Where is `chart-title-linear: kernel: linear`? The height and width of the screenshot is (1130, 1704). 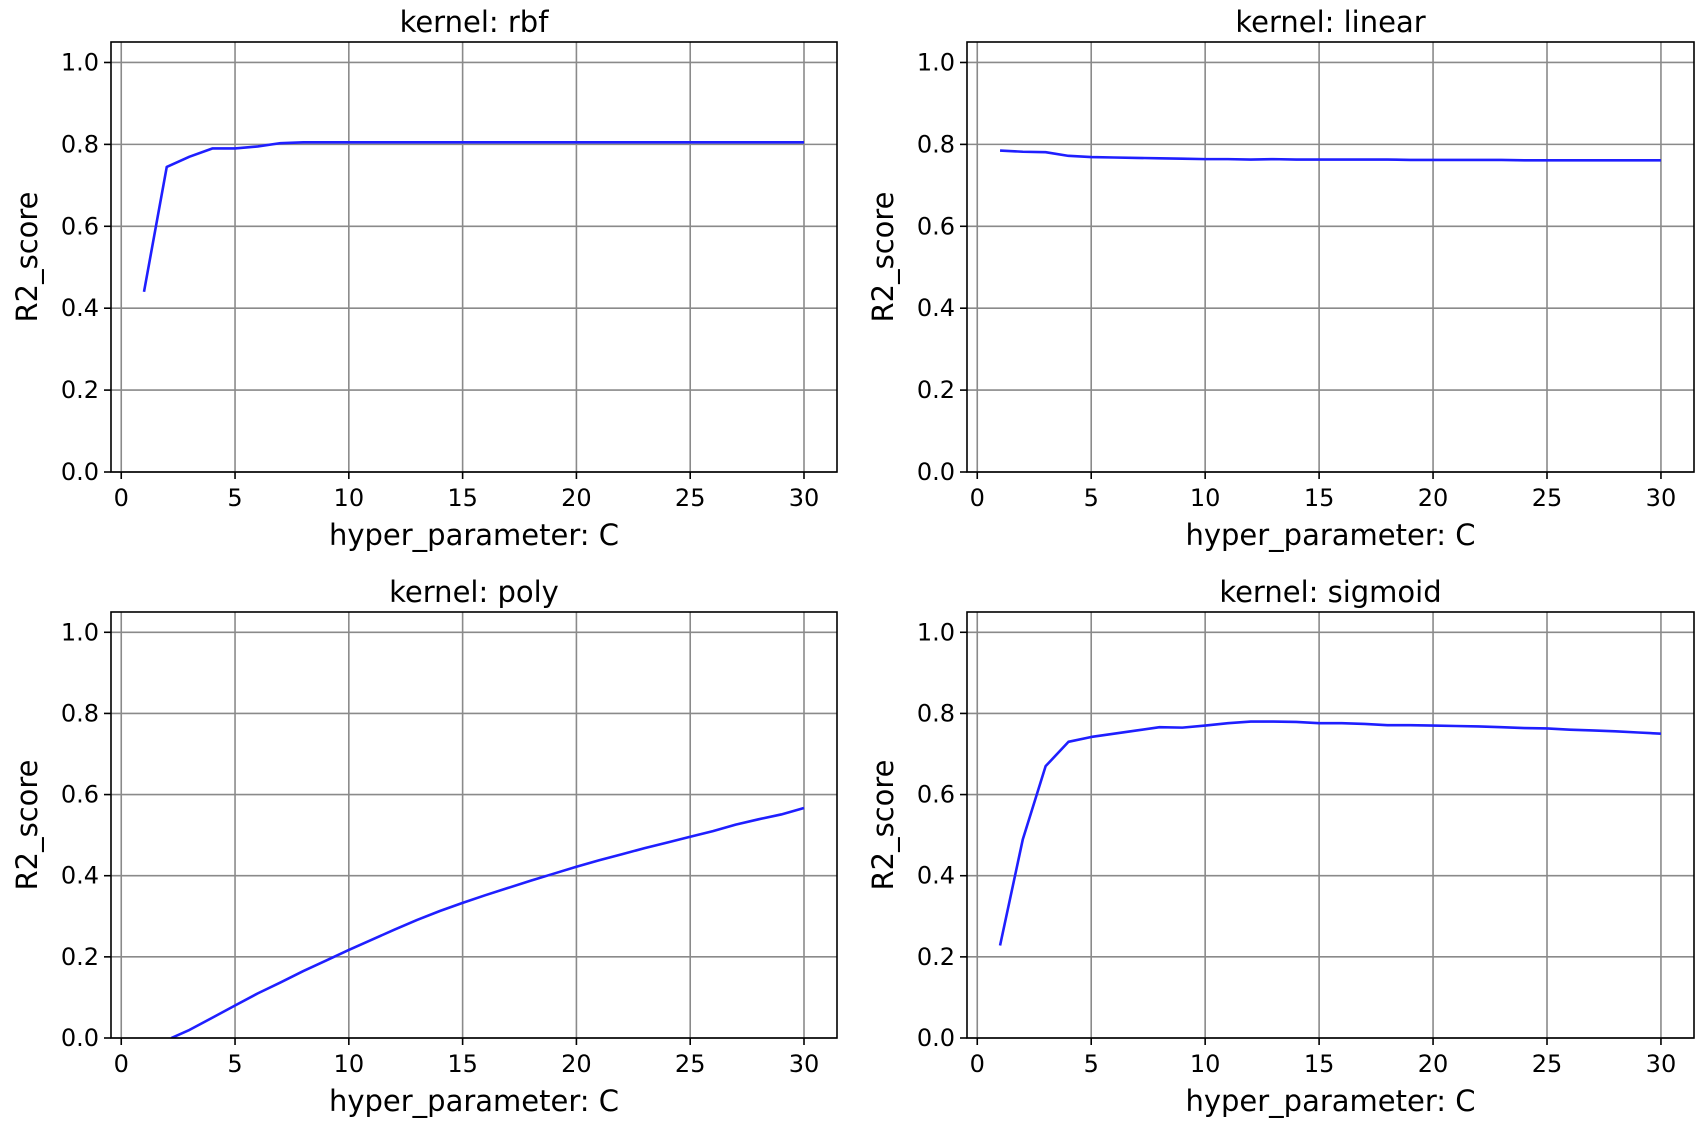
chart-title-linear: kernel: linear is located at coordinates (1330, 22).